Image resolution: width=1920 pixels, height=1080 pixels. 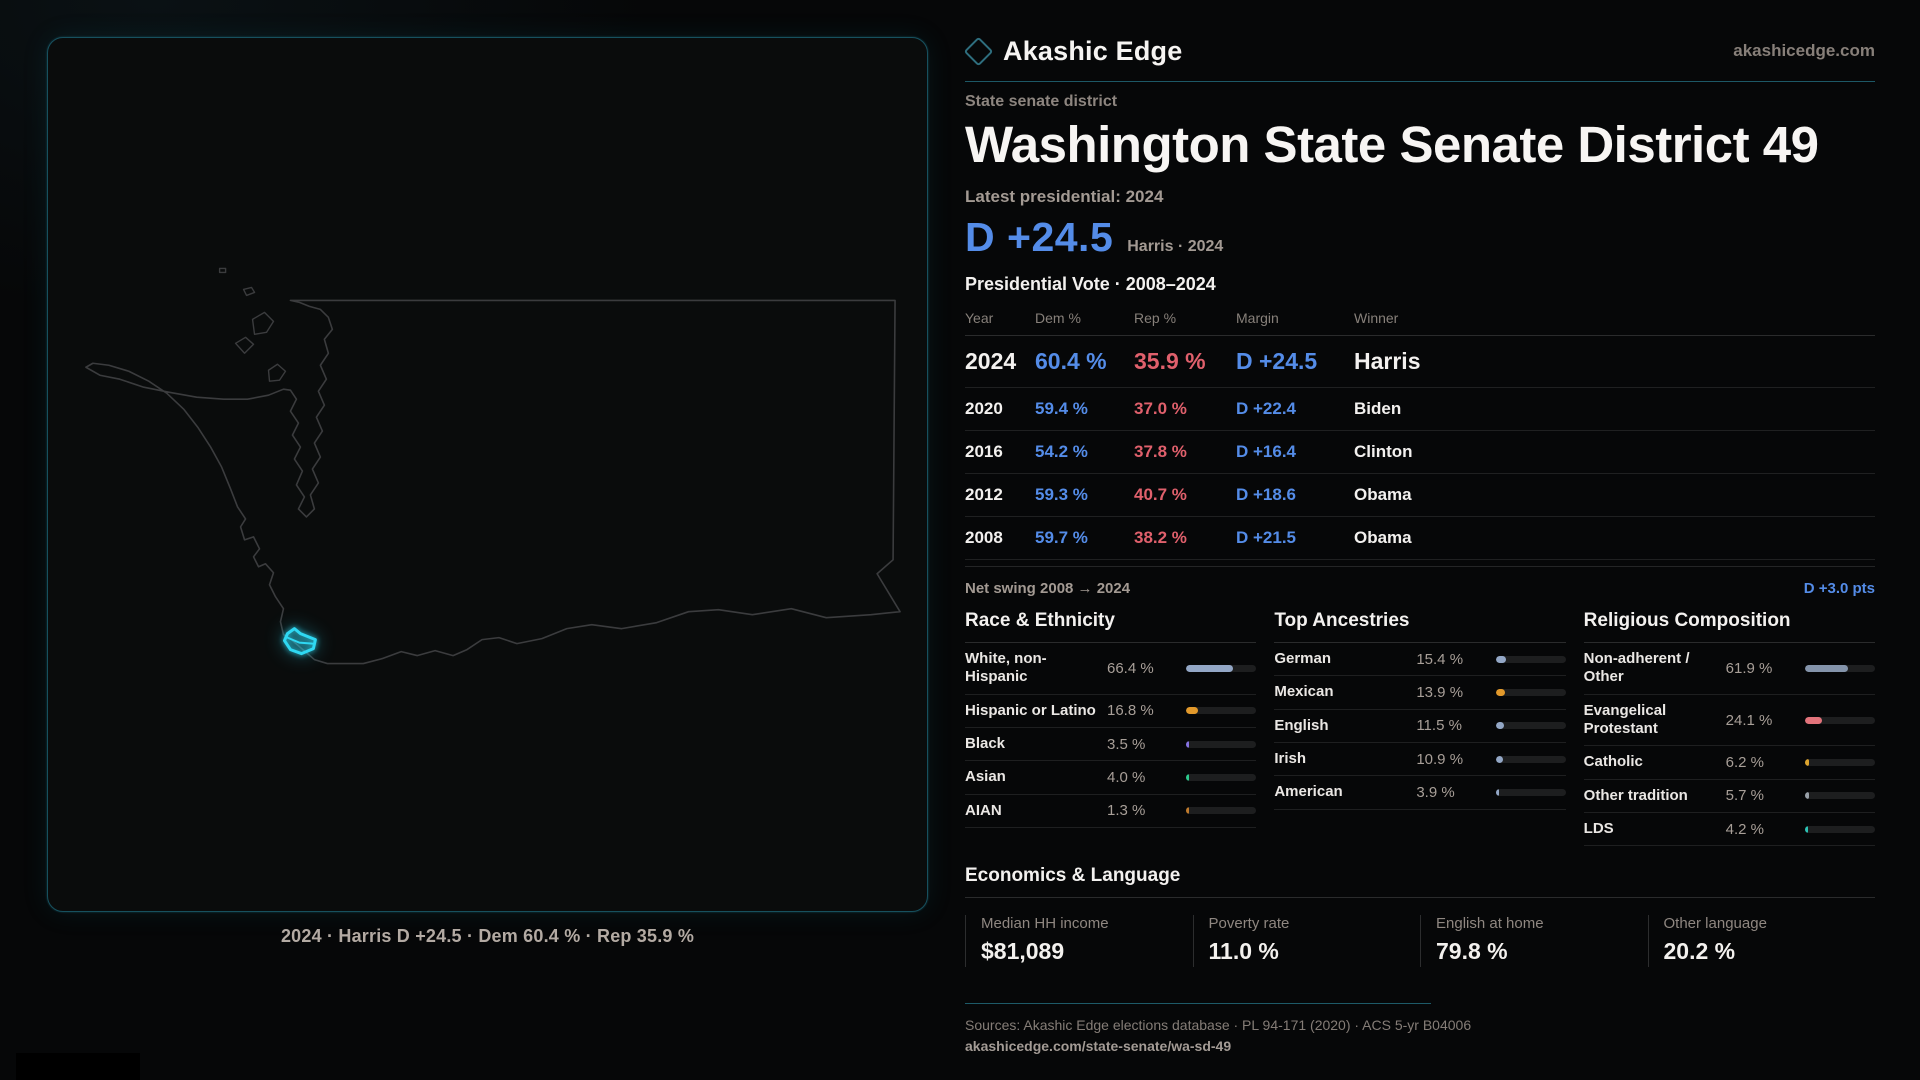 I want to click on headline-margin-value: D +24.5, so click(x=1039, y=237).